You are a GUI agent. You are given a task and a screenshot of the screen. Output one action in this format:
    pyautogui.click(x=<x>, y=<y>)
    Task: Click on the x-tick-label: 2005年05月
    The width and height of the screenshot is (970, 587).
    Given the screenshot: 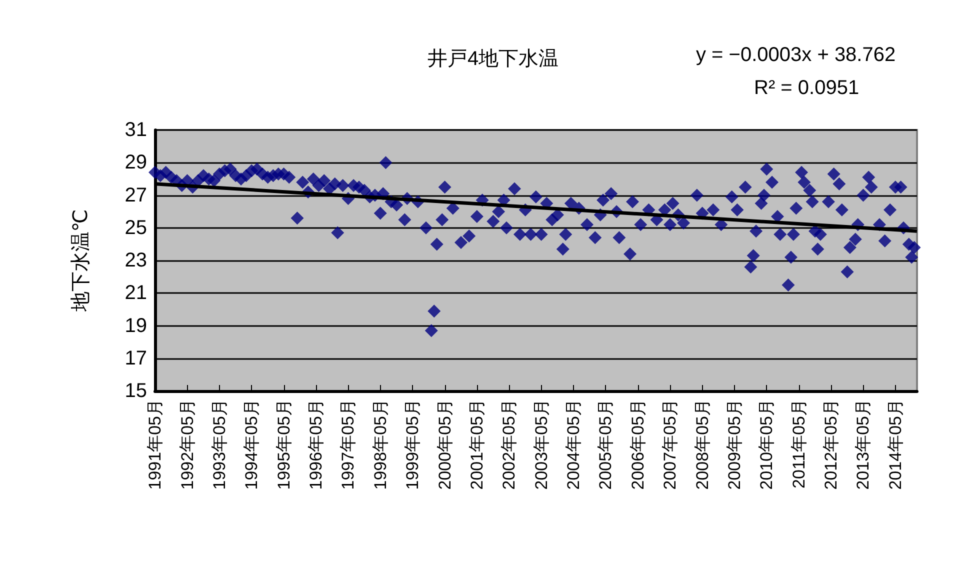 What is the action you would take?
    pyautogui.click(x=606, y=444)
    